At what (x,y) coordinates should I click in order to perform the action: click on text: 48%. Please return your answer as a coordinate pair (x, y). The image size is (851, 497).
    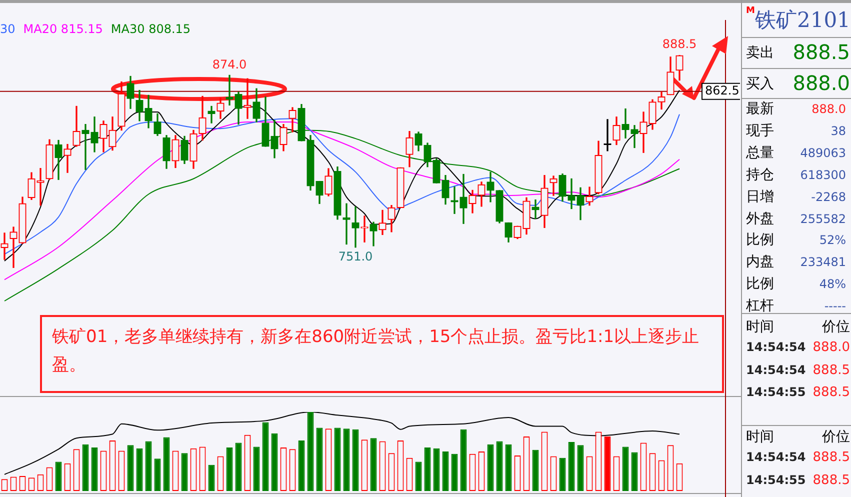
    Looking at the image, I should click on (832, 285).